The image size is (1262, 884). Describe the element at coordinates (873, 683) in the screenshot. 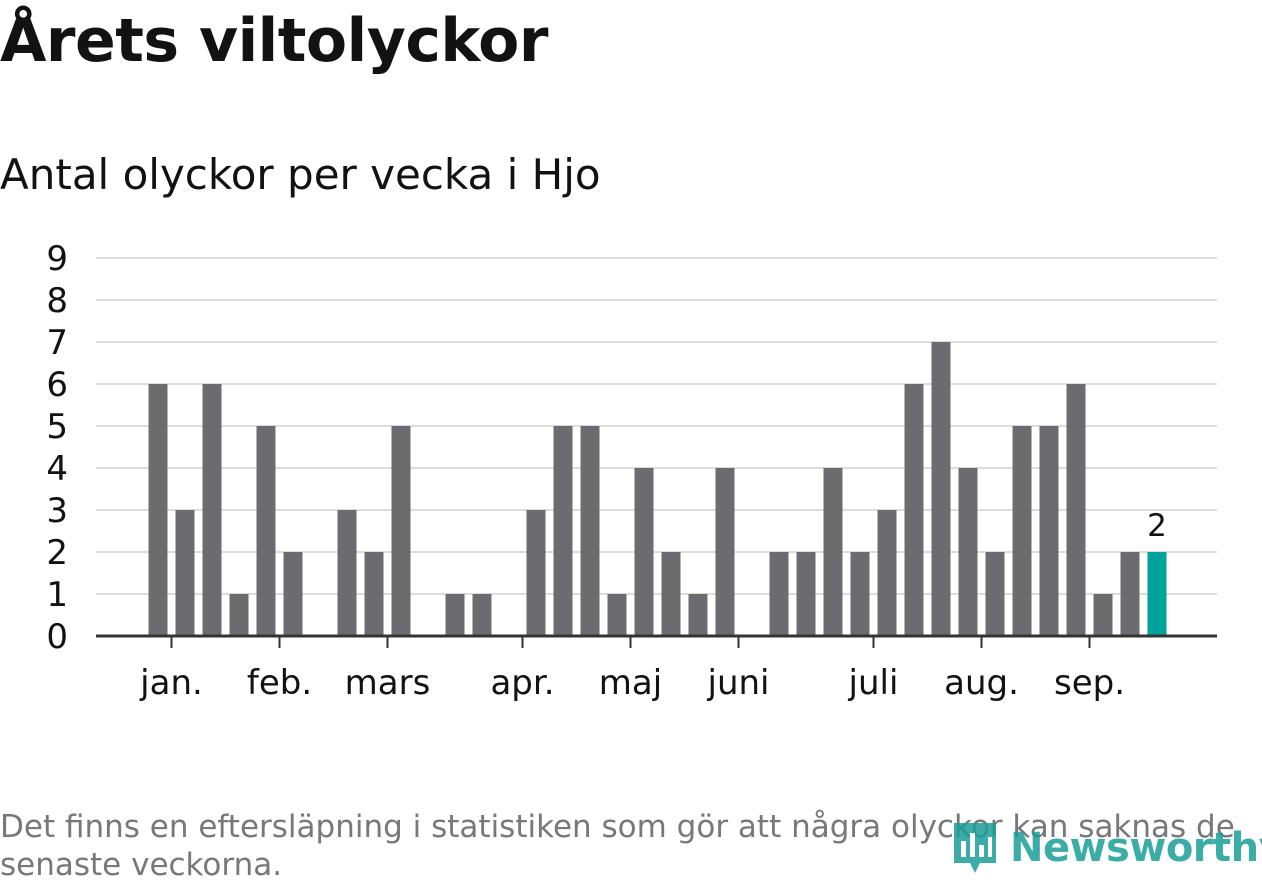

I see `x-tick-label: juli` at that location.